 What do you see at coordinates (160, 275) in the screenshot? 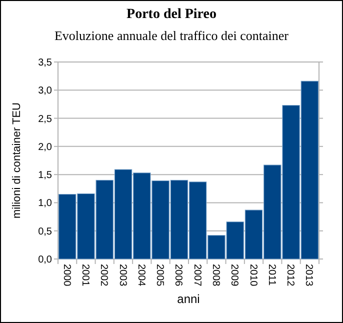
I see `x-tick-label: 2005` at bounding box center [160, 275].